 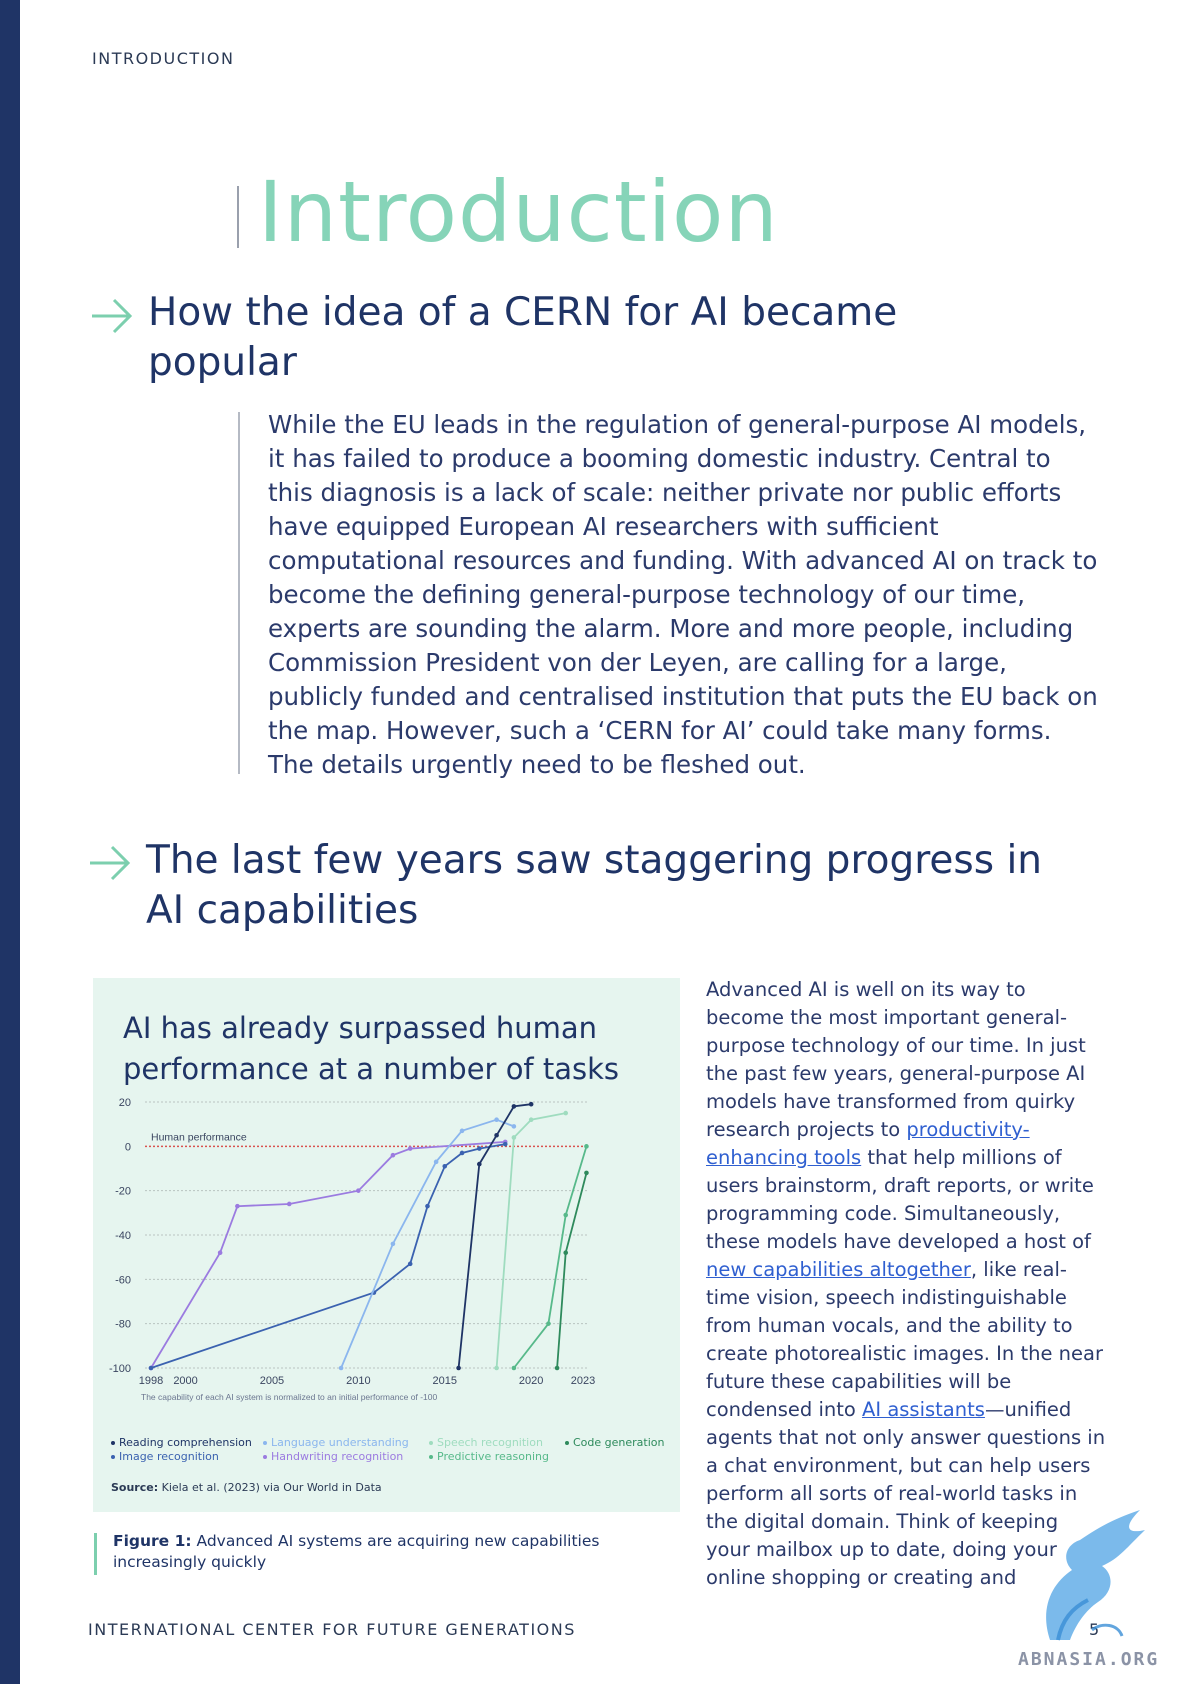 I want to click on watermark-bird-icon, so click(x=1095, y=1575).